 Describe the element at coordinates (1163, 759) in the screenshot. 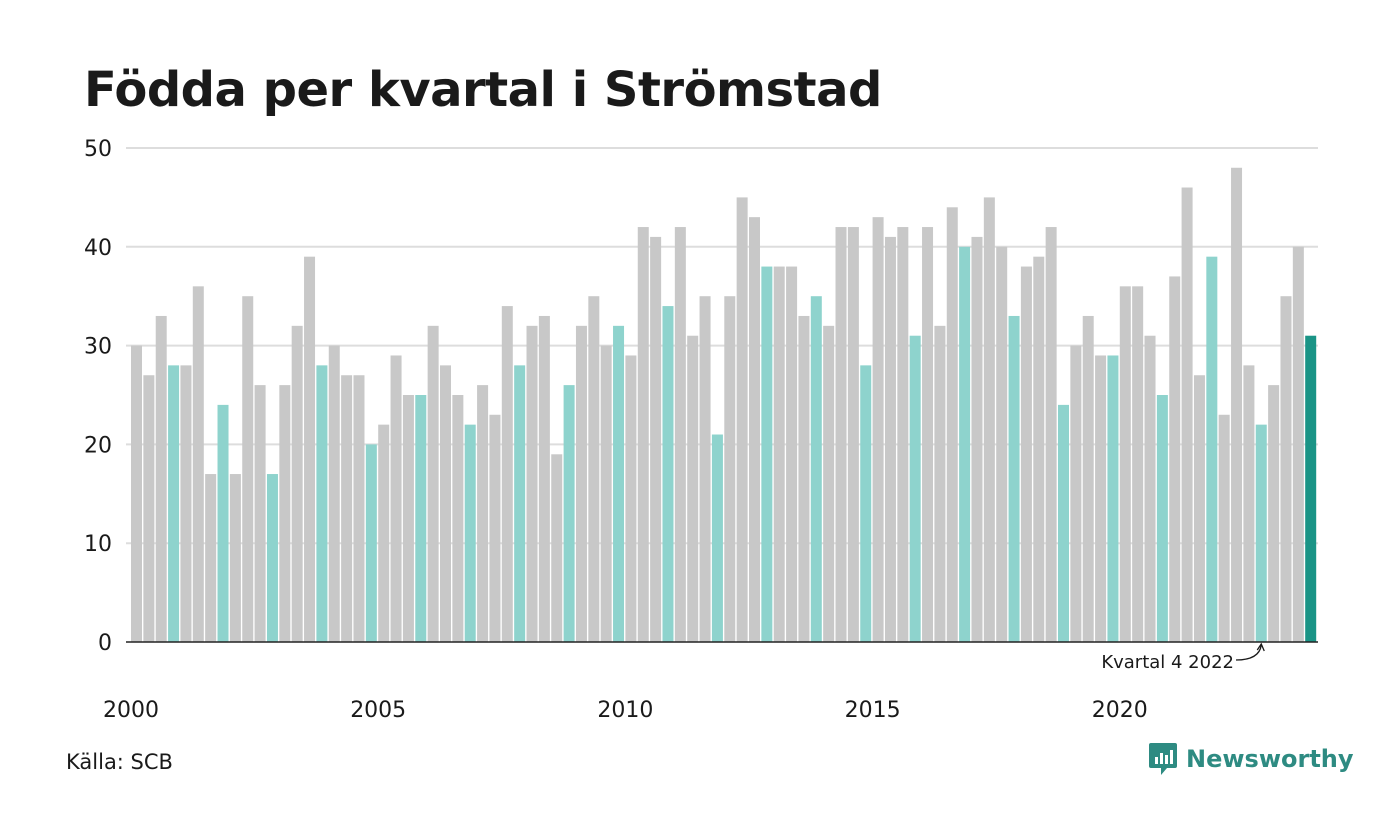

I see `newsworthy-logo-icon` at that location.